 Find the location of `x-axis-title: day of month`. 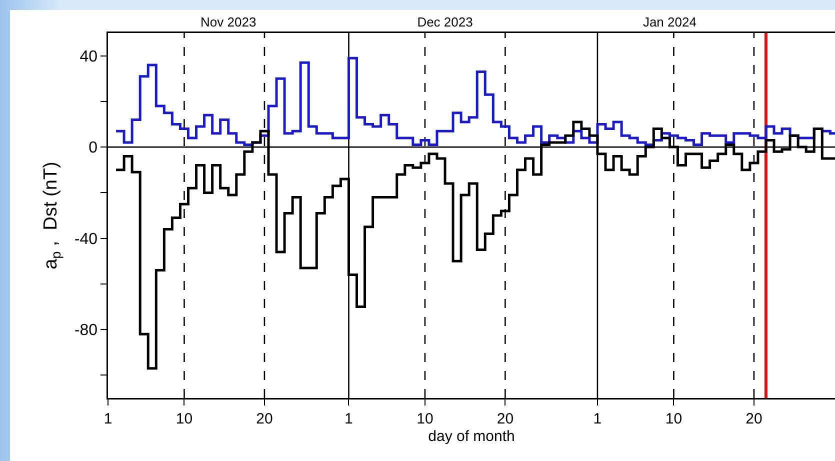

x-axis-title: day of month is located at coordinates (471, 437).